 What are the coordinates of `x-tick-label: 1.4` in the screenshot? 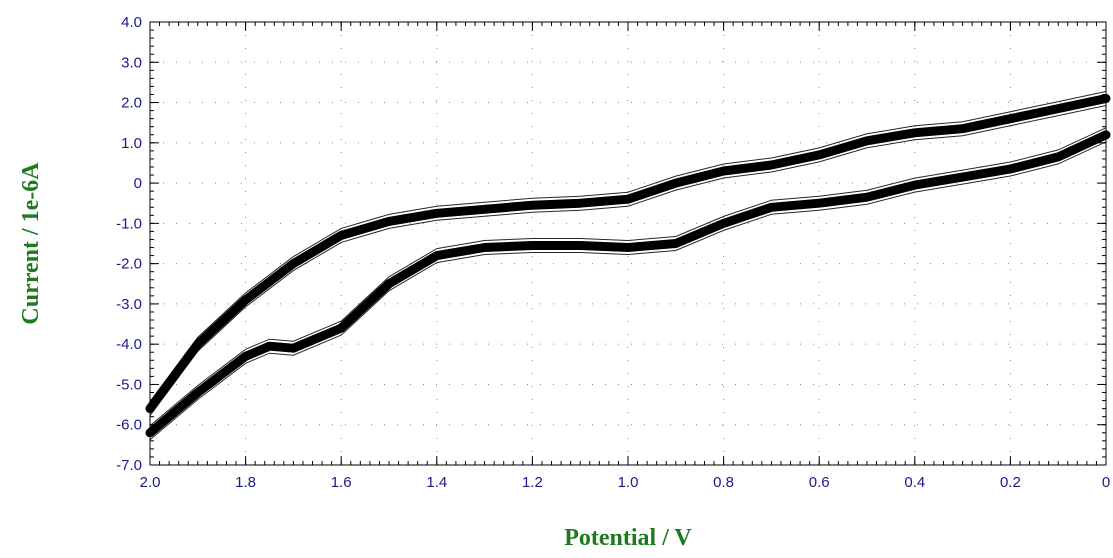 It's located at (436, 482).